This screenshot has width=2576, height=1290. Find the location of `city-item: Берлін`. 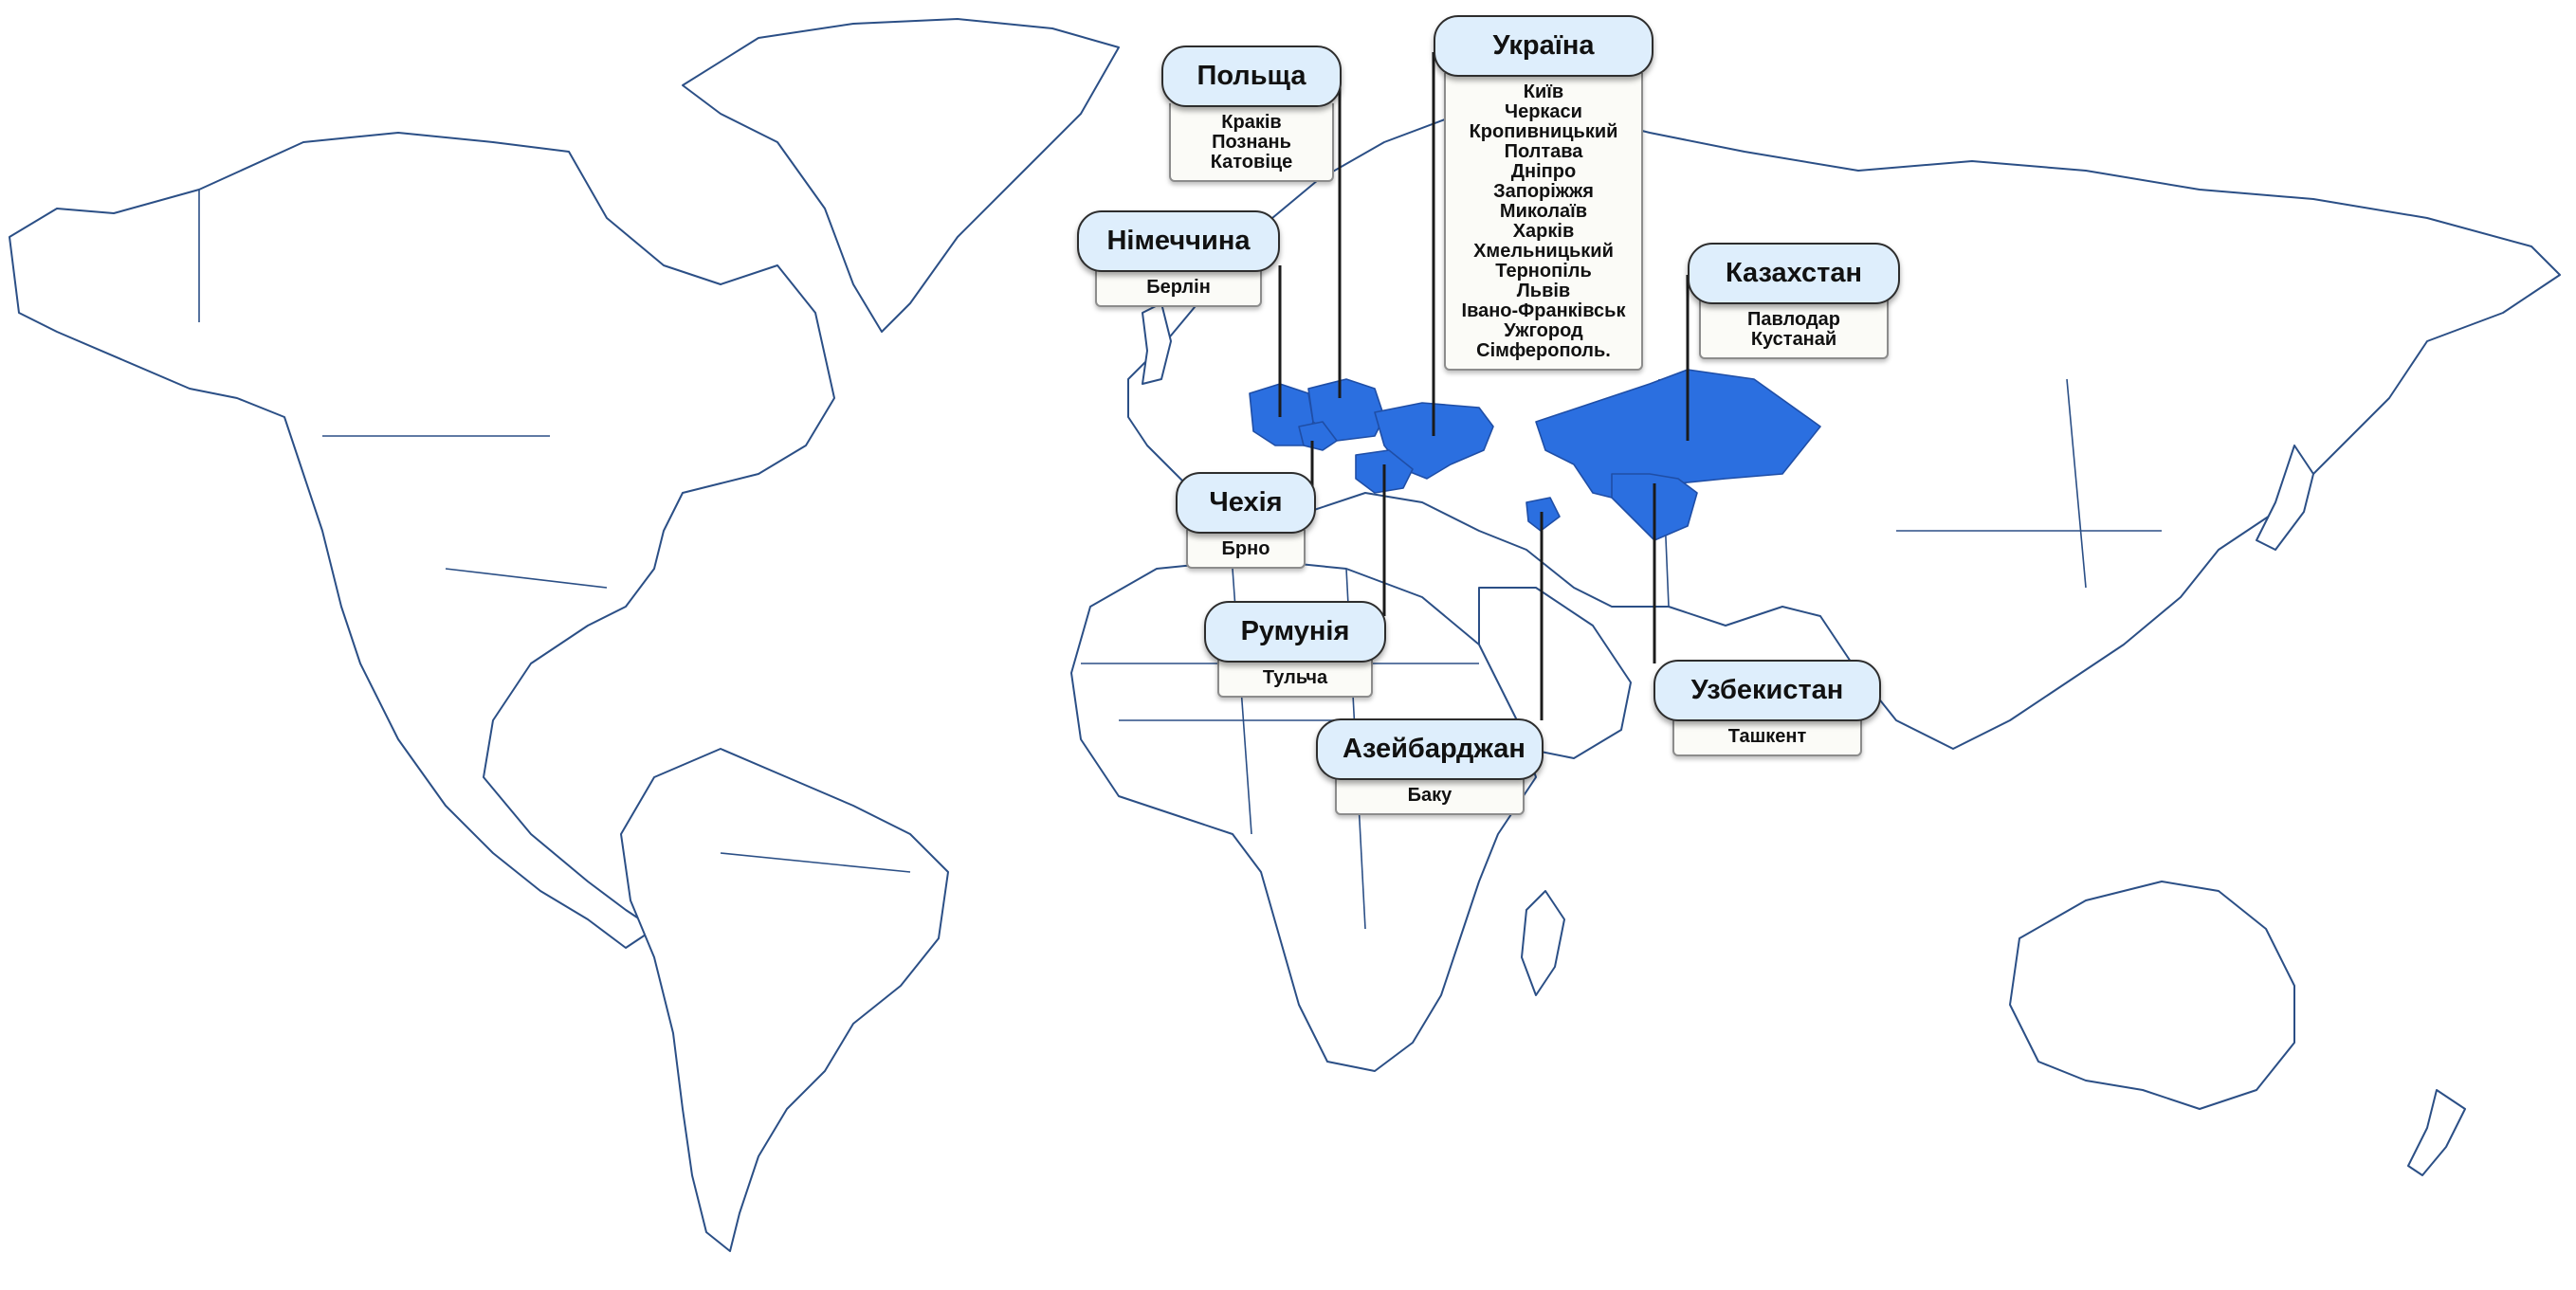

city-item: Берлін is located at coordinates (1178, 287).